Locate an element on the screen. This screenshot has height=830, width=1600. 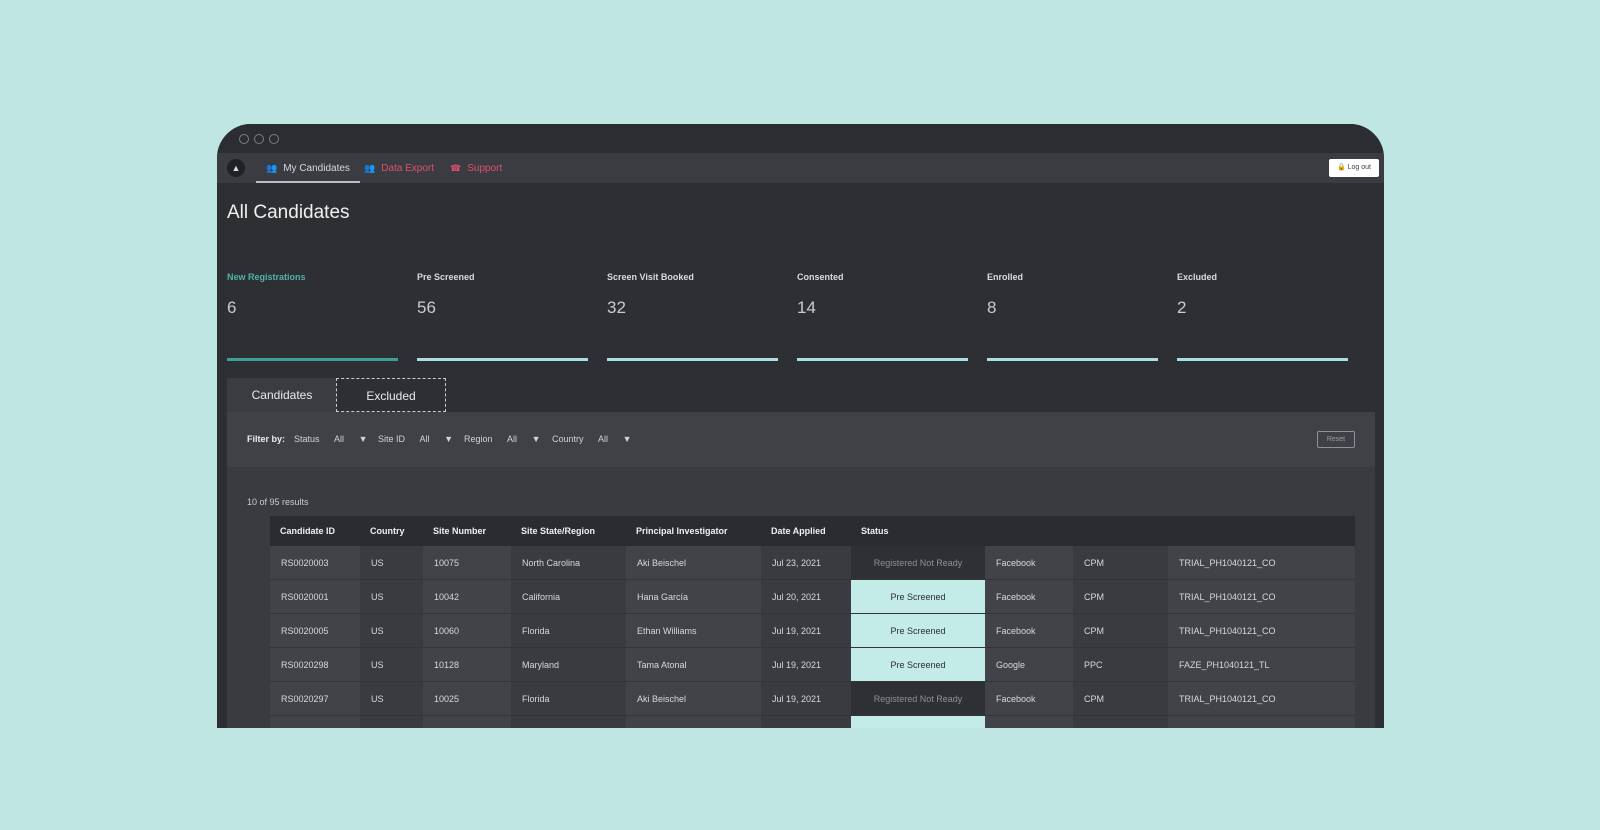
nav-my-candidates: 👥 My Candidates is located at coordinates (308, 168).